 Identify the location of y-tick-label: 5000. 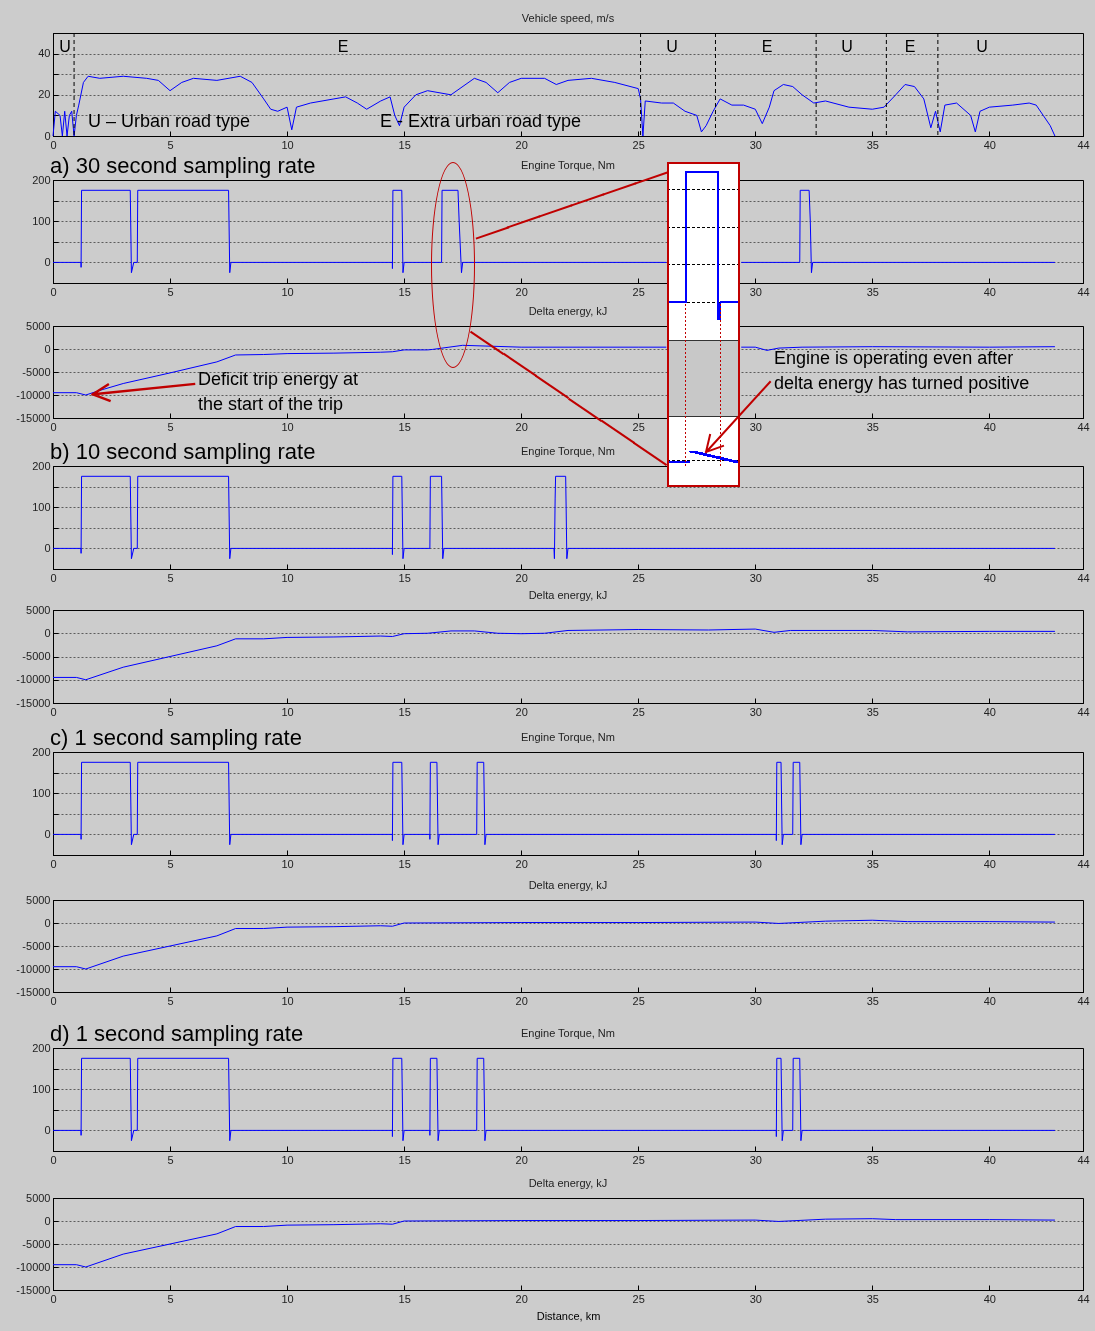
(38, 899).